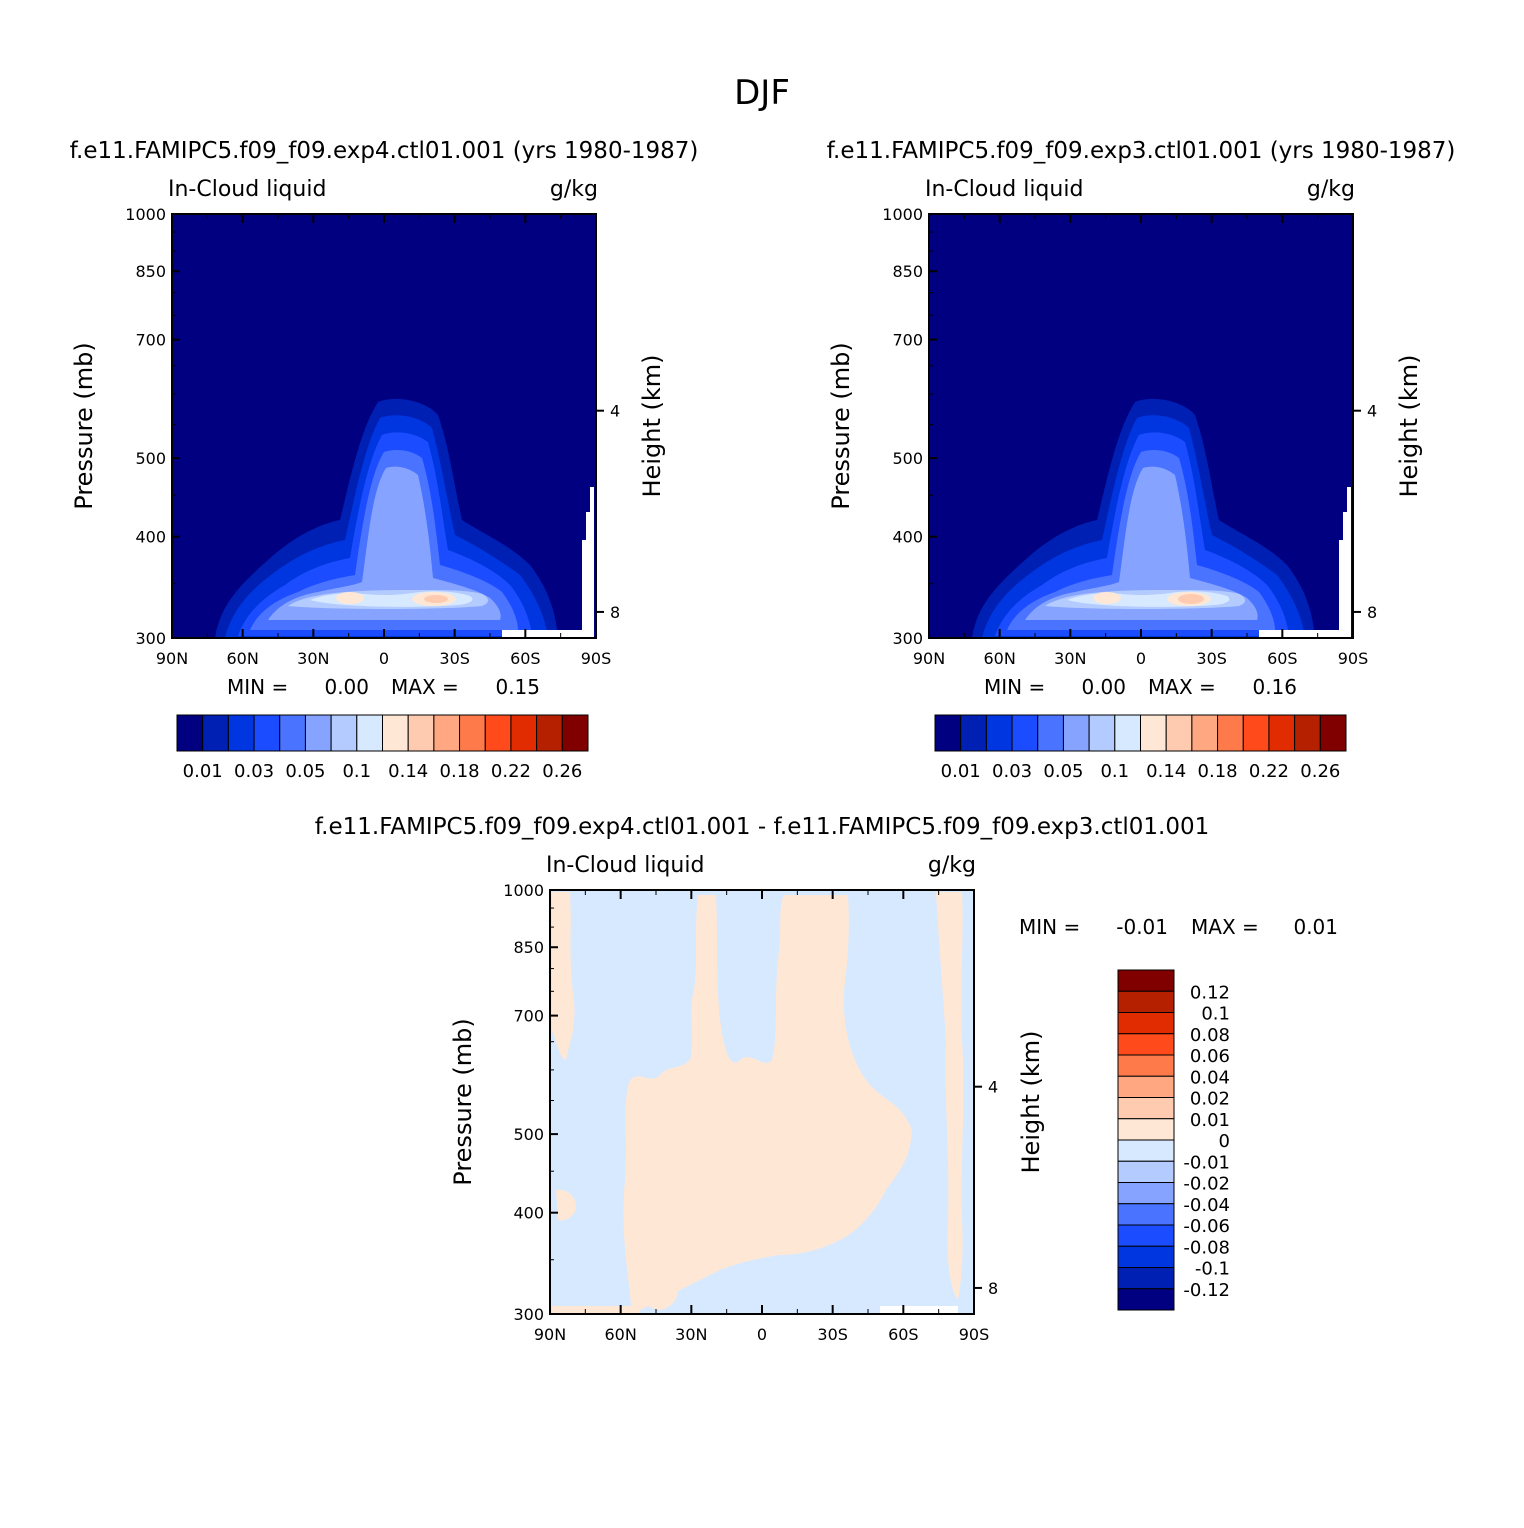  I want to click on colorbar-label: -0.06, so click(1206, 1226).